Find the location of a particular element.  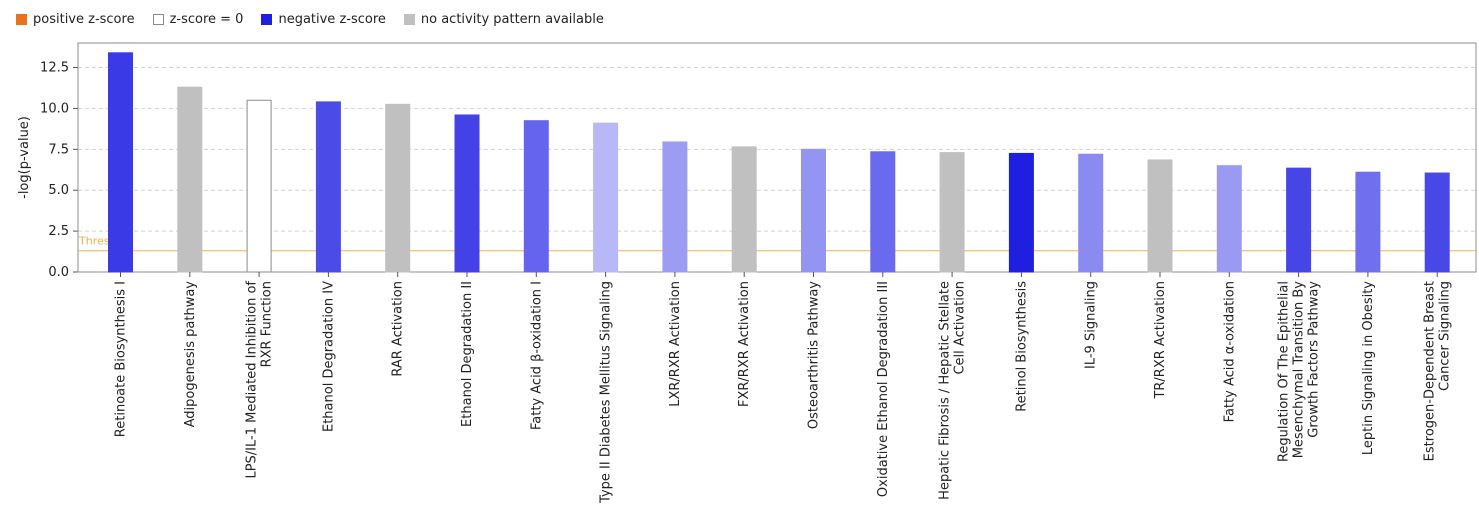

x-tick-label: Cancer Signaling is located at coordinates (1445, 336).